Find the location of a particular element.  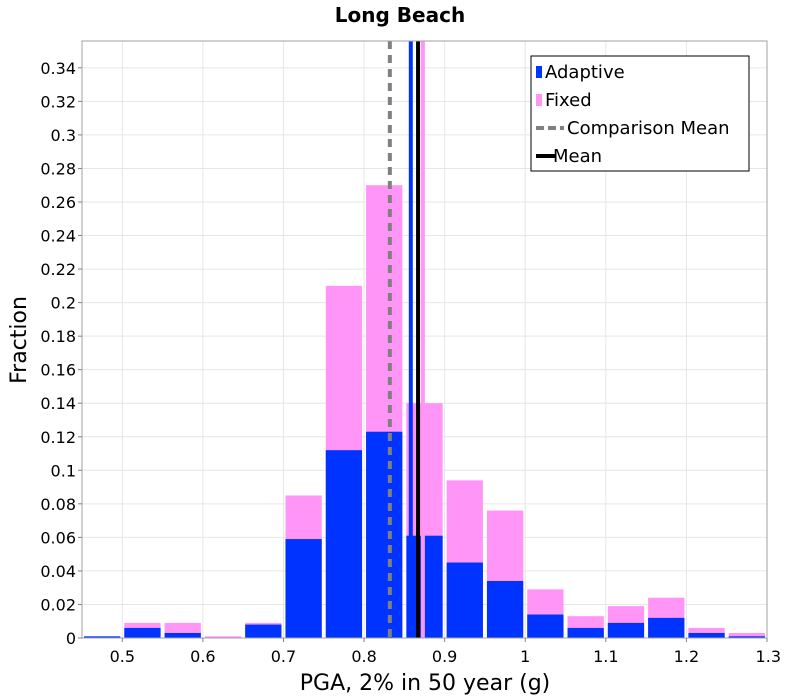

legend-label: Fixed is located at coordinates (568, 100).